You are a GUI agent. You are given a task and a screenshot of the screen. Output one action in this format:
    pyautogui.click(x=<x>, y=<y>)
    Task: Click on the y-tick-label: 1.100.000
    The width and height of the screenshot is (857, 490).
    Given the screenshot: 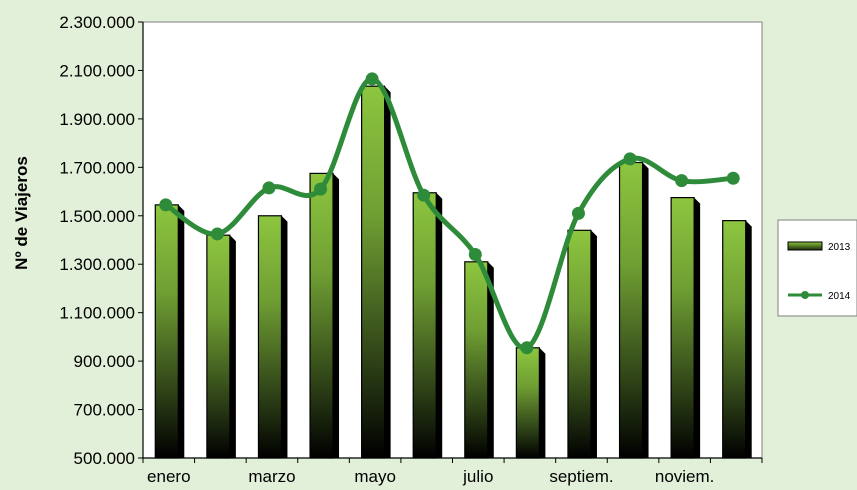 What is the action you would take?
    pyautogui.click(x=97, y=313)
    